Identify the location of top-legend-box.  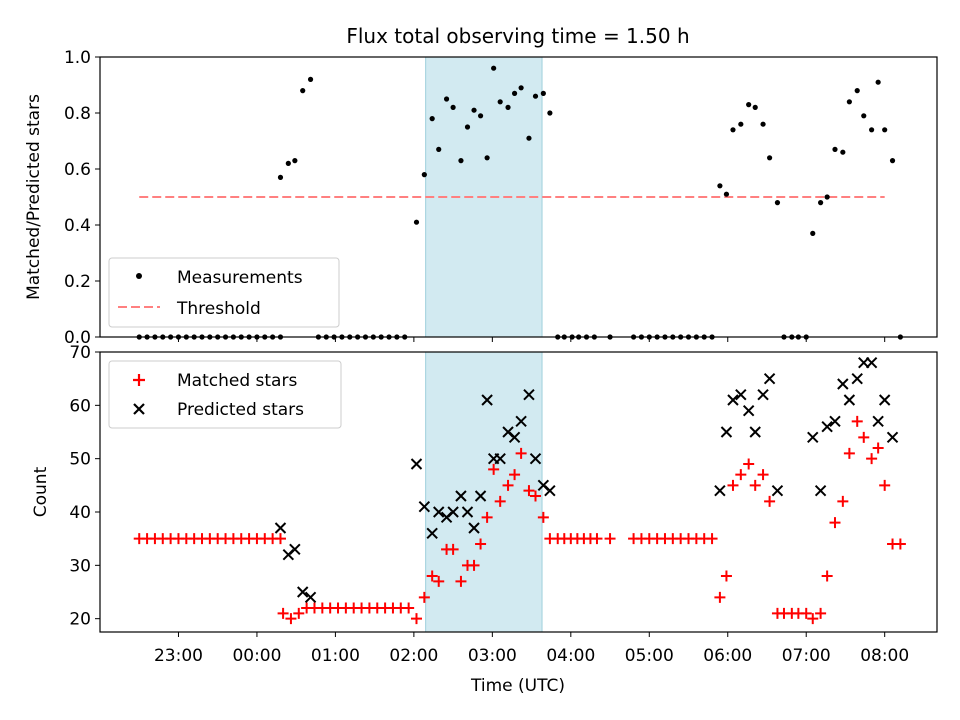
(224, 292).